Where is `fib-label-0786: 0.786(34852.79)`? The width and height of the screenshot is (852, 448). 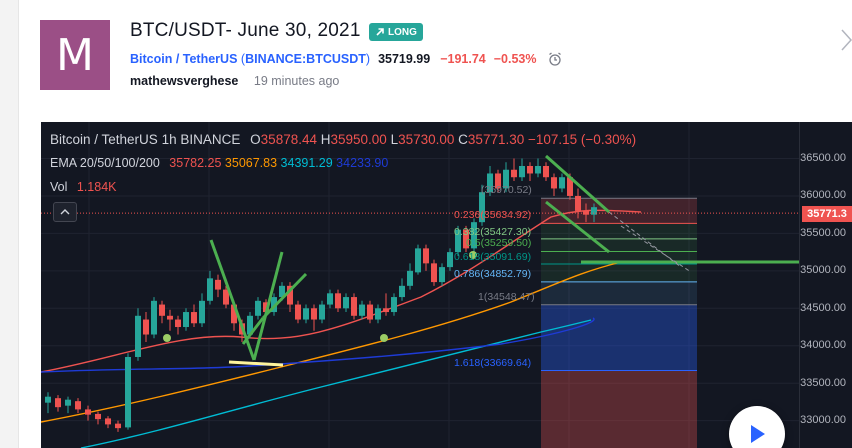 fib-label-0786: 0.786(34852.79) is located at coordinates (493, 274).